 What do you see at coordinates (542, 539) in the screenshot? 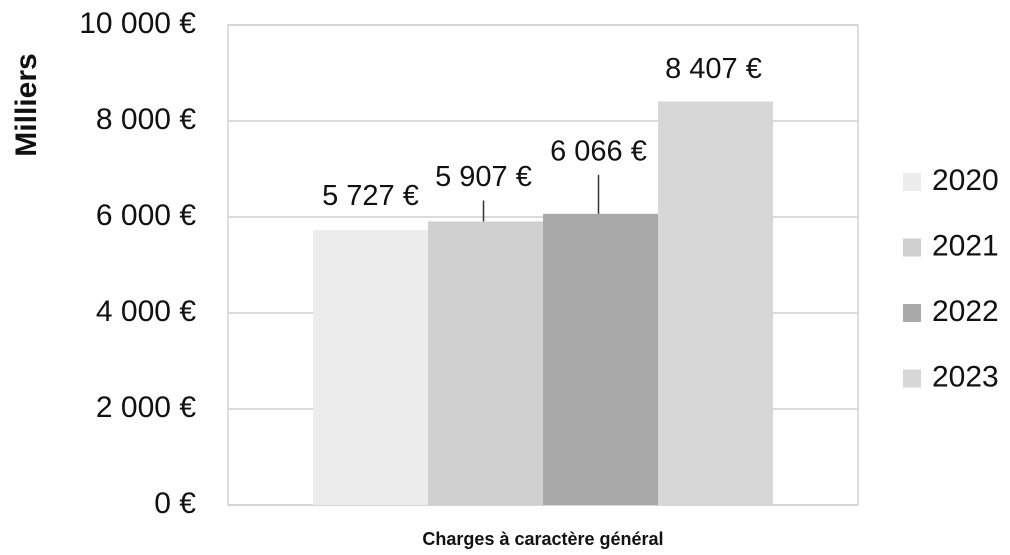
I see `x-tick-label: Charges à caractère général` at bounding box center [542, 539].